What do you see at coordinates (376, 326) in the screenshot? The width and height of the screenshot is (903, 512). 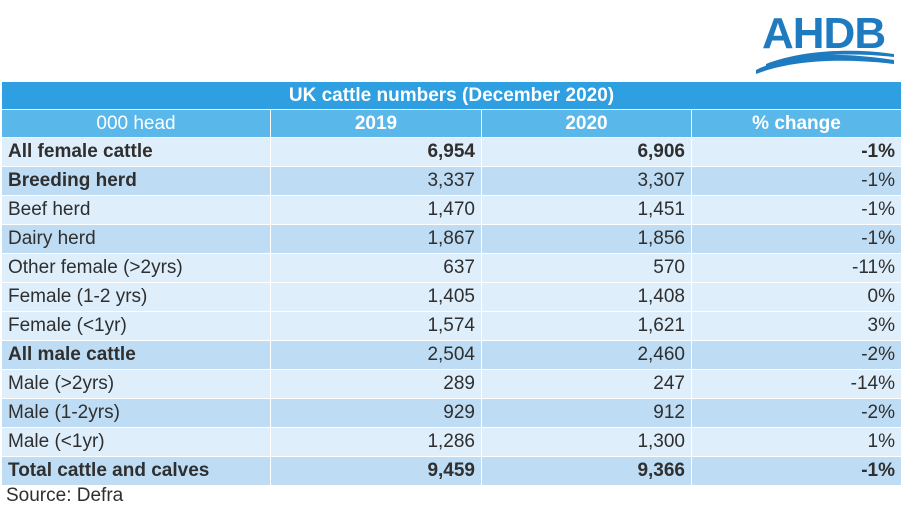 I see `value-2019: 1,574` at bounding box center [376, 326].